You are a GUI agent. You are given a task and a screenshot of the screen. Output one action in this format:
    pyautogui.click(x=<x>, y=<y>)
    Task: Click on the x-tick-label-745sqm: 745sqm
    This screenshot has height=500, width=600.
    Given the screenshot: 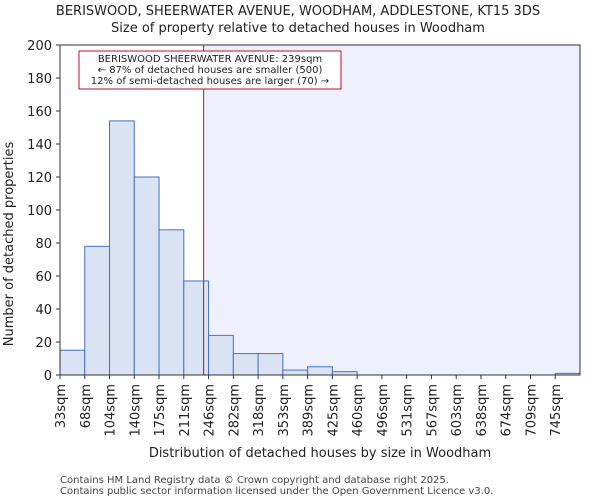 What is the action you would take?
    pyautogui.click(x=556, y=410)
    